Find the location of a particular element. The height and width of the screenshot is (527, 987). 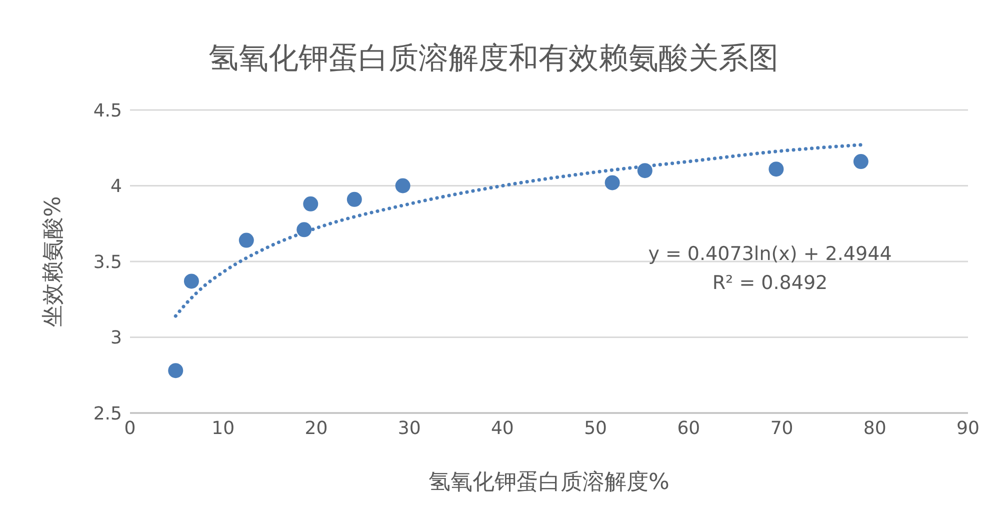

y-tick-label: 3 is located at coordinates (116, 338).